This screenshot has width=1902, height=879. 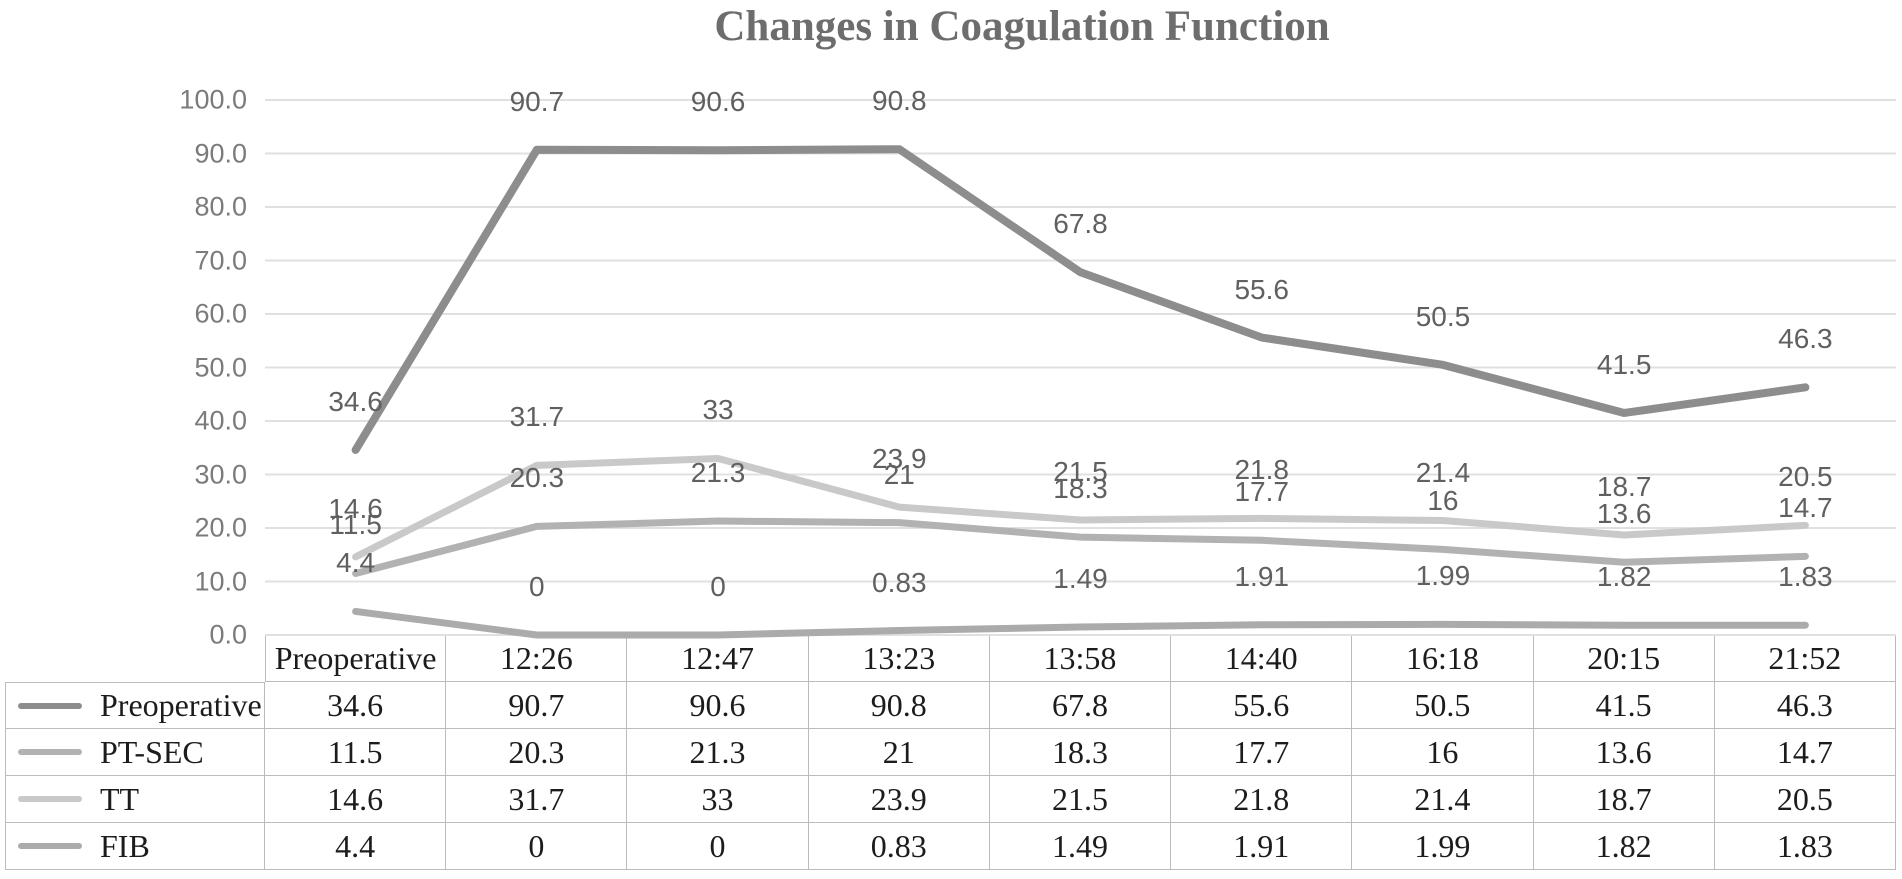 I want to click on data-label-preoperative: 50.5, so click(x=1443, y=316).